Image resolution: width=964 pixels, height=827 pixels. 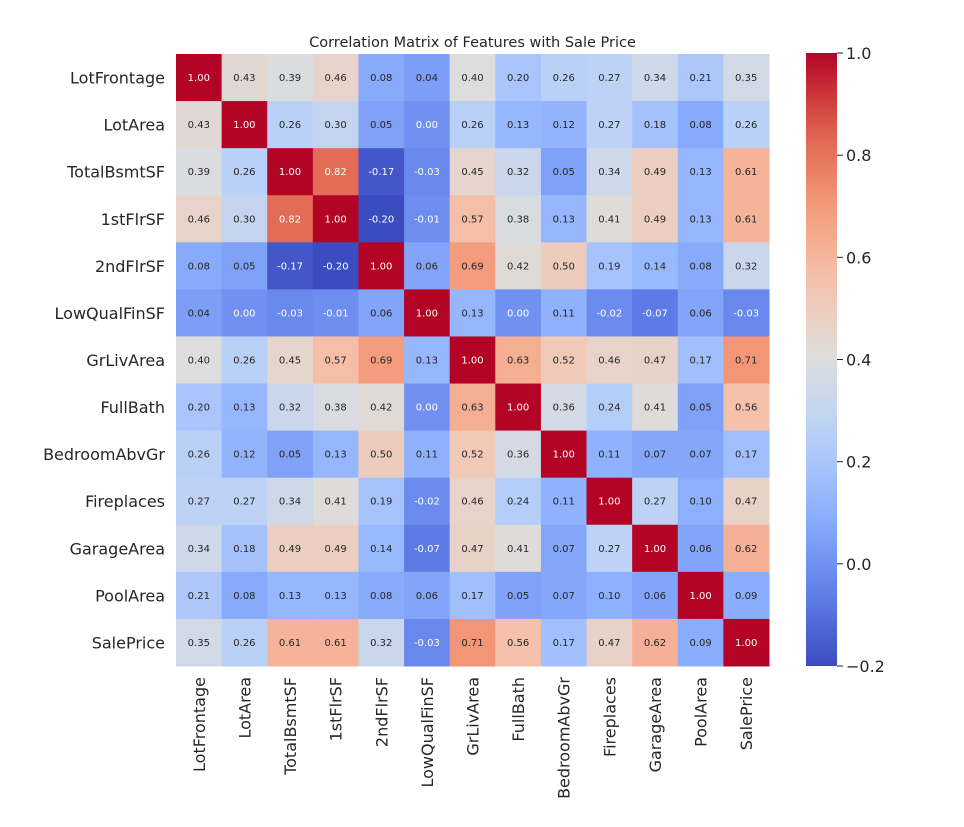 I want to click on cell-value-label: 0.47, so click(x=746, y=502).